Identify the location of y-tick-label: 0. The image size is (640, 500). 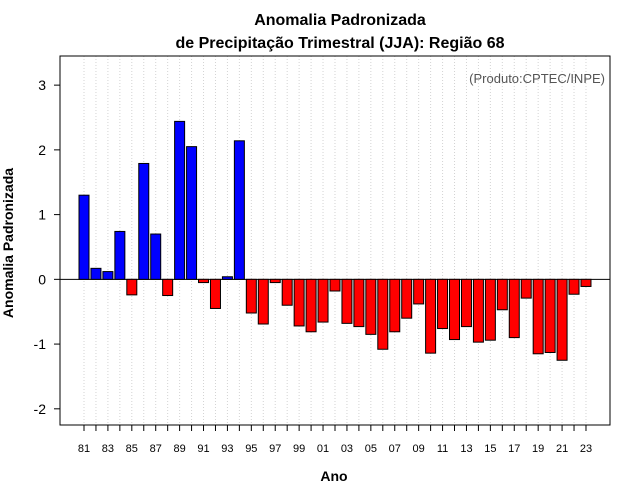
(42, 279).